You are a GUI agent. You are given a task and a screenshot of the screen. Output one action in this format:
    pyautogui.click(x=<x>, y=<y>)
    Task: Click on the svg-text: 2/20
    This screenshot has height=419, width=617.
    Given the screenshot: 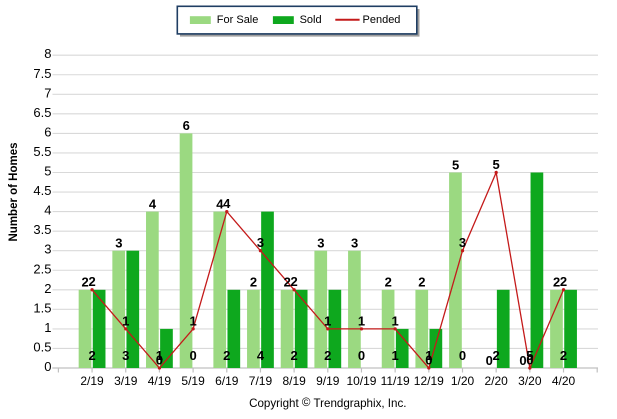 What is the action you would take?
    pyautogui.click(x=496, y=381)
    